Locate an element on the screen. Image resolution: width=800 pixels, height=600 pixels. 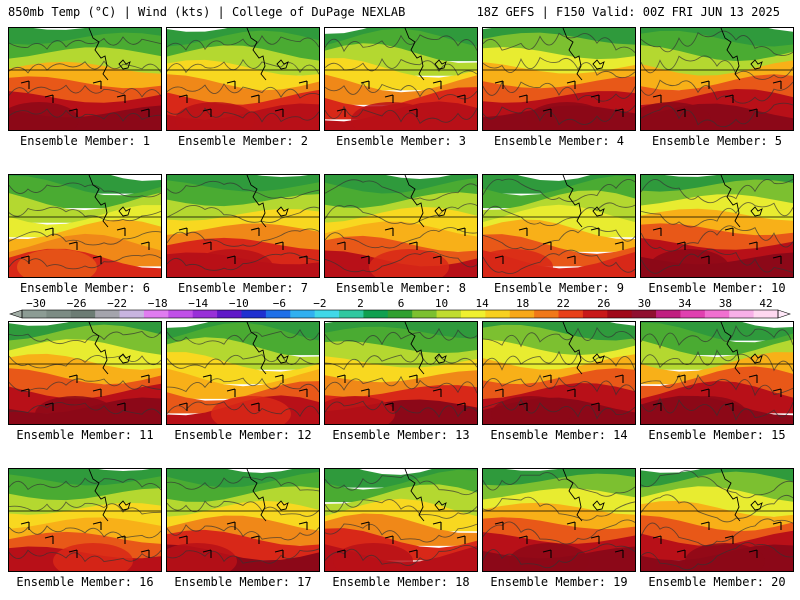
ensemble-member-label: Ensemble Member: 1 is located at coordinates (85, 141).